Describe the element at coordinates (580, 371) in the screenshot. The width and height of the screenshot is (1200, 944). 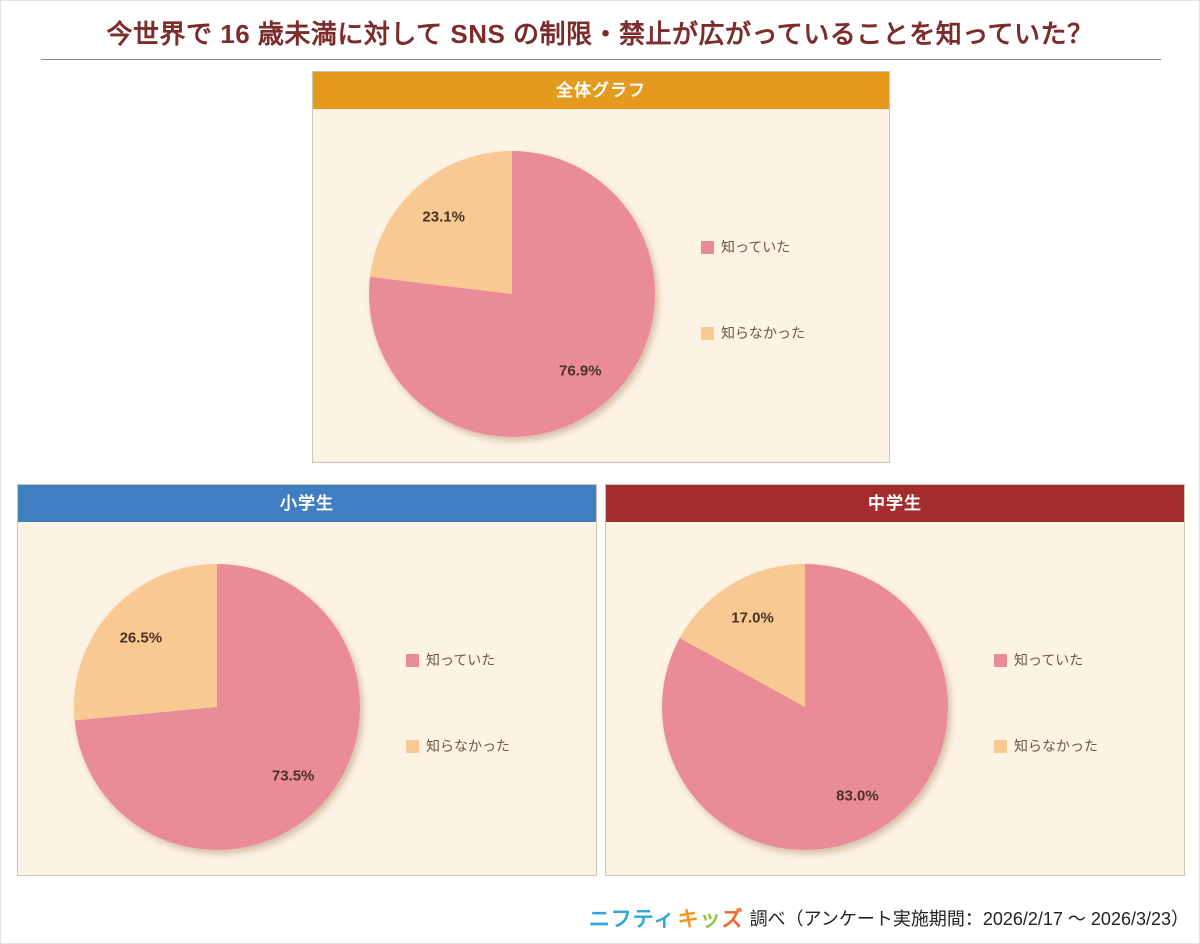
I see `pie-percent-label: 76.9%` at that location.